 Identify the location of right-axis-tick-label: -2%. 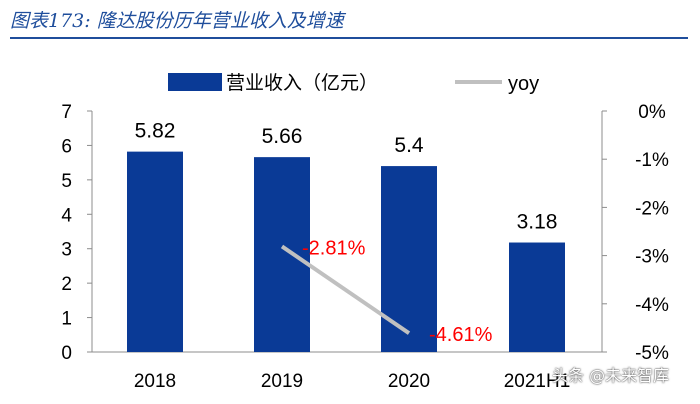
(652, 208).